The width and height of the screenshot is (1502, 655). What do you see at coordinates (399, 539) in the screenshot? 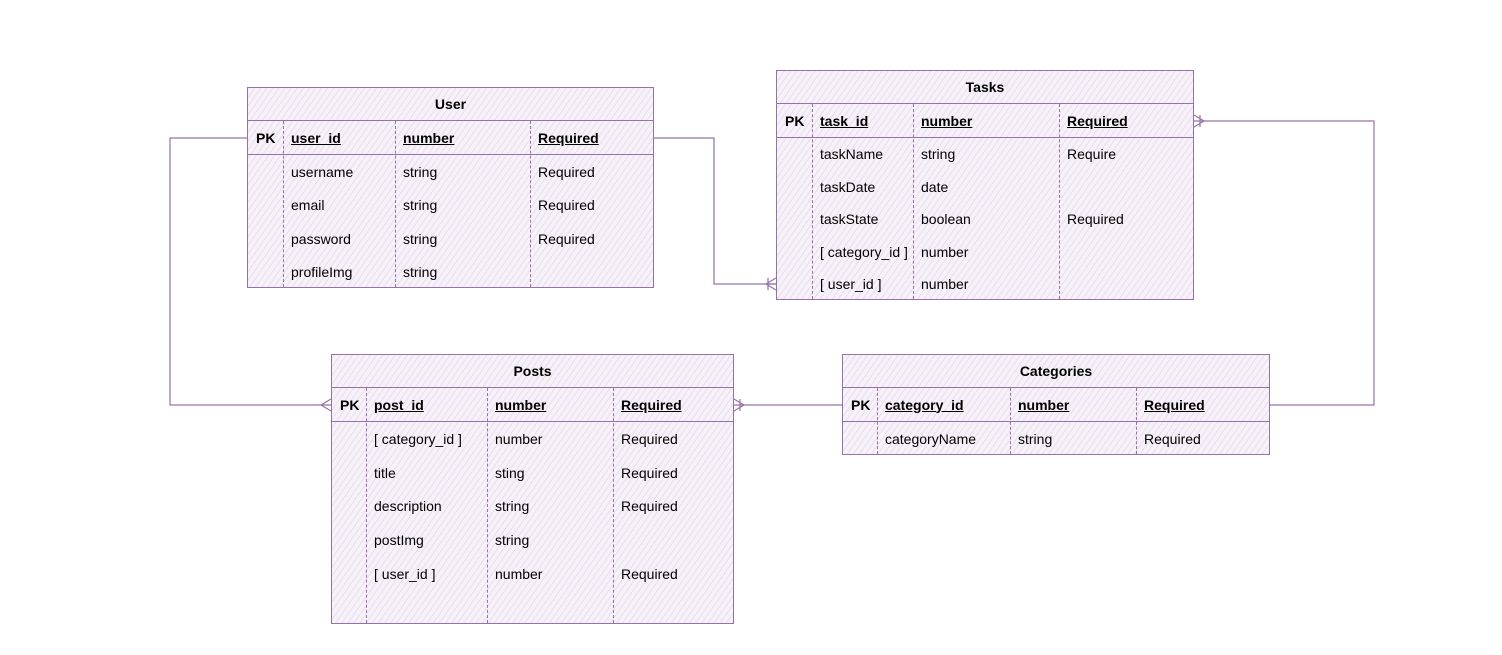
I see `field-name: postImg` at bounding box center [399, 539].